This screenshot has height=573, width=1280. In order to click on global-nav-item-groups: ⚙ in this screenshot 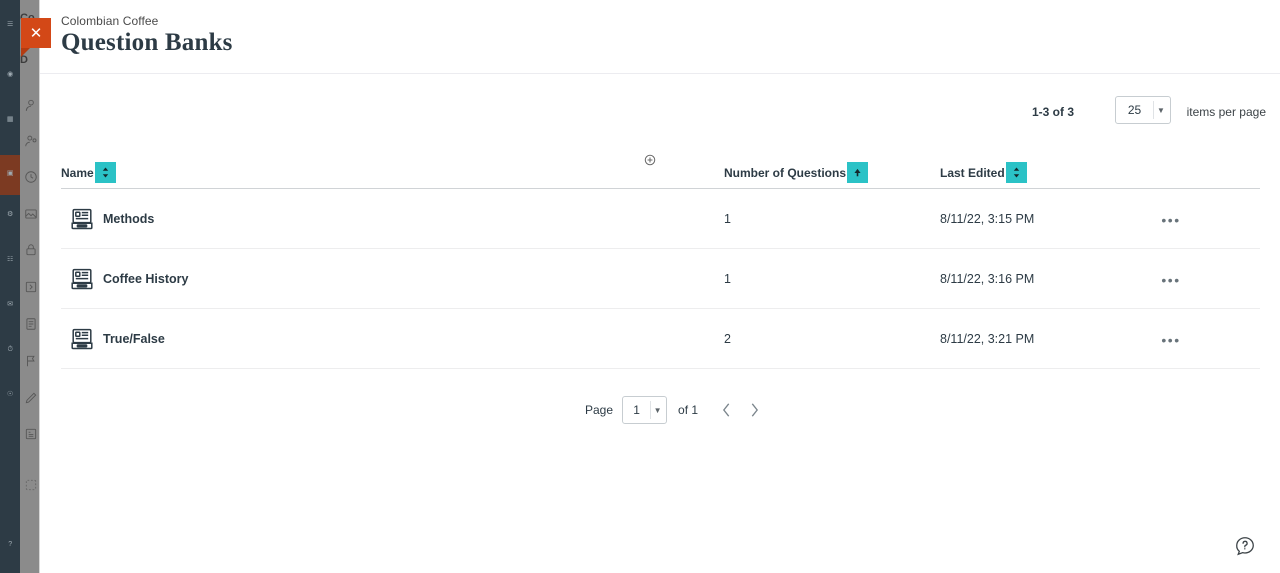, I will do `click(10, 214)`.